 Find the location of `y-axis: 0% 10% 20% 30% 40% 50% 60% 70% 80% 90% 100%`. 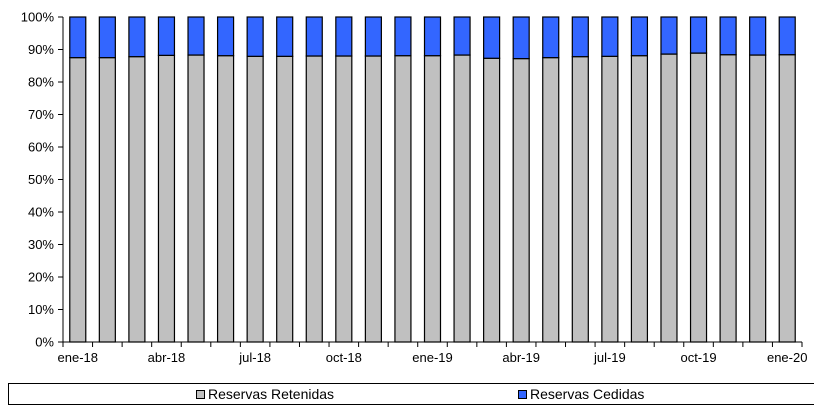

y-axis: 0% 10% 20% 30% 40% 50% 60% 70% 80% 90% 100% is located at coordinates (42, 180).